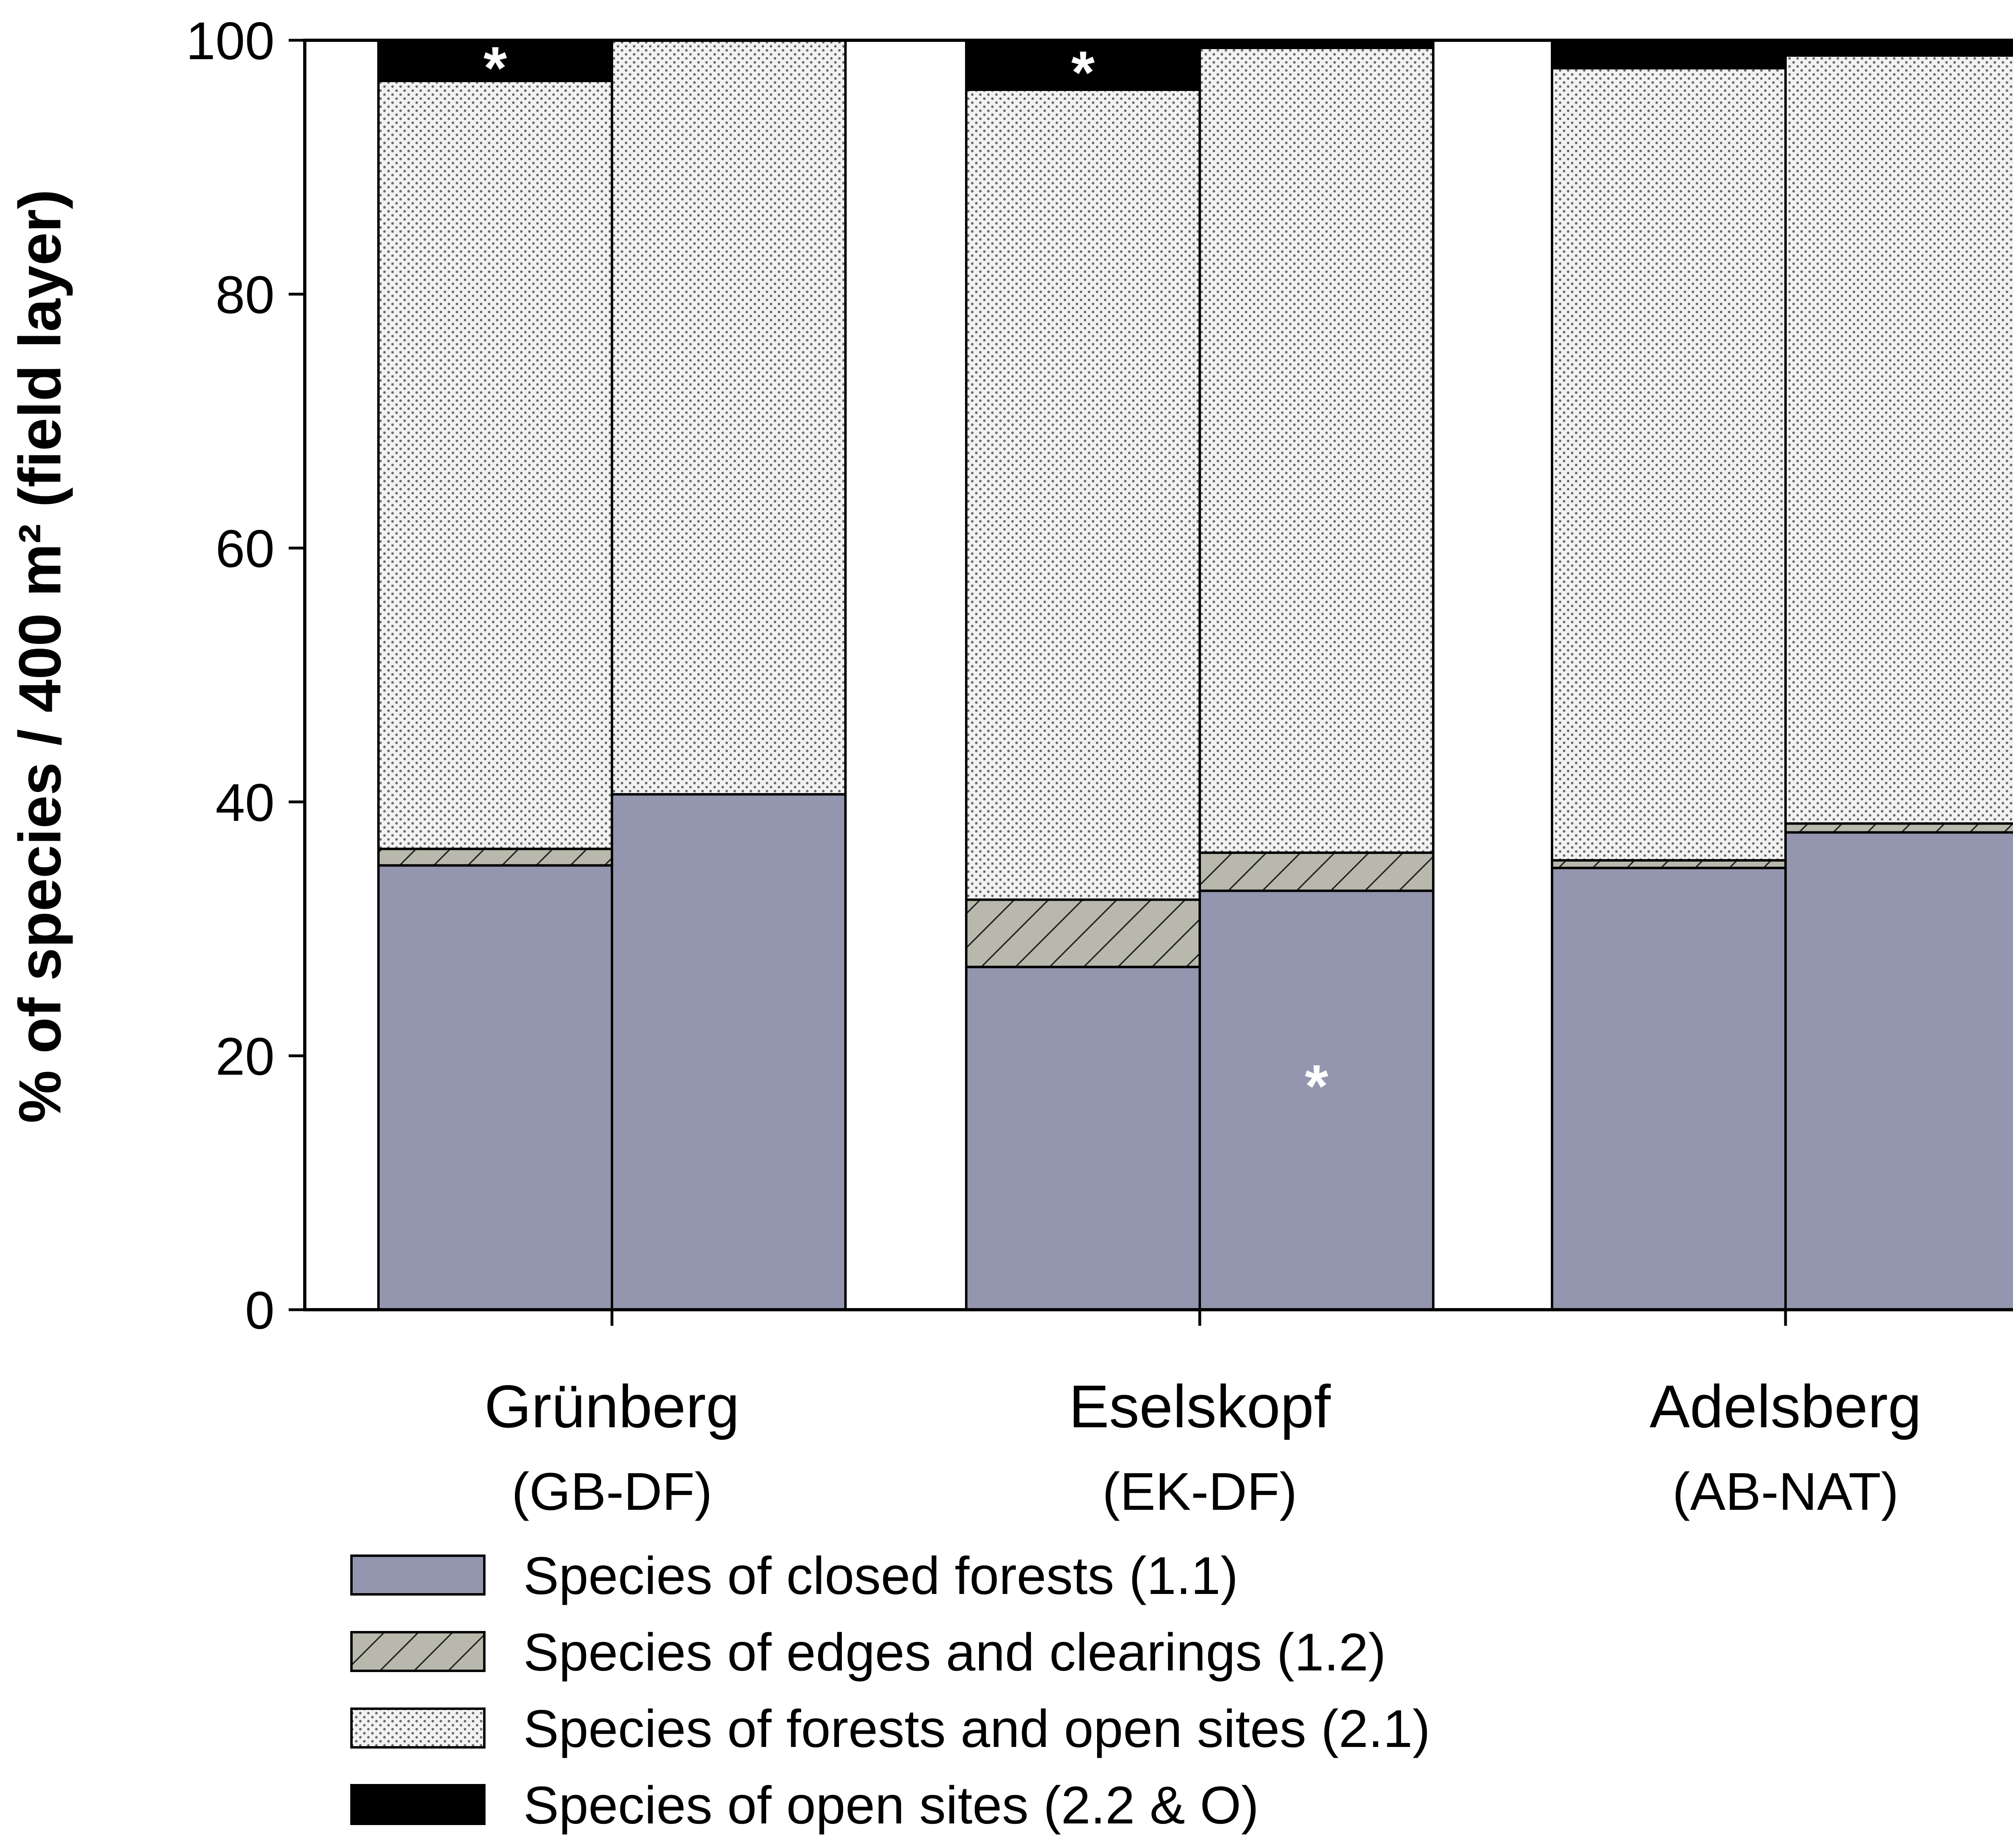 The image size is (2013, 1848). Describe the element at coordinates (418, 1804) in the screenshot. I see `legend-swatch-open` at that location.